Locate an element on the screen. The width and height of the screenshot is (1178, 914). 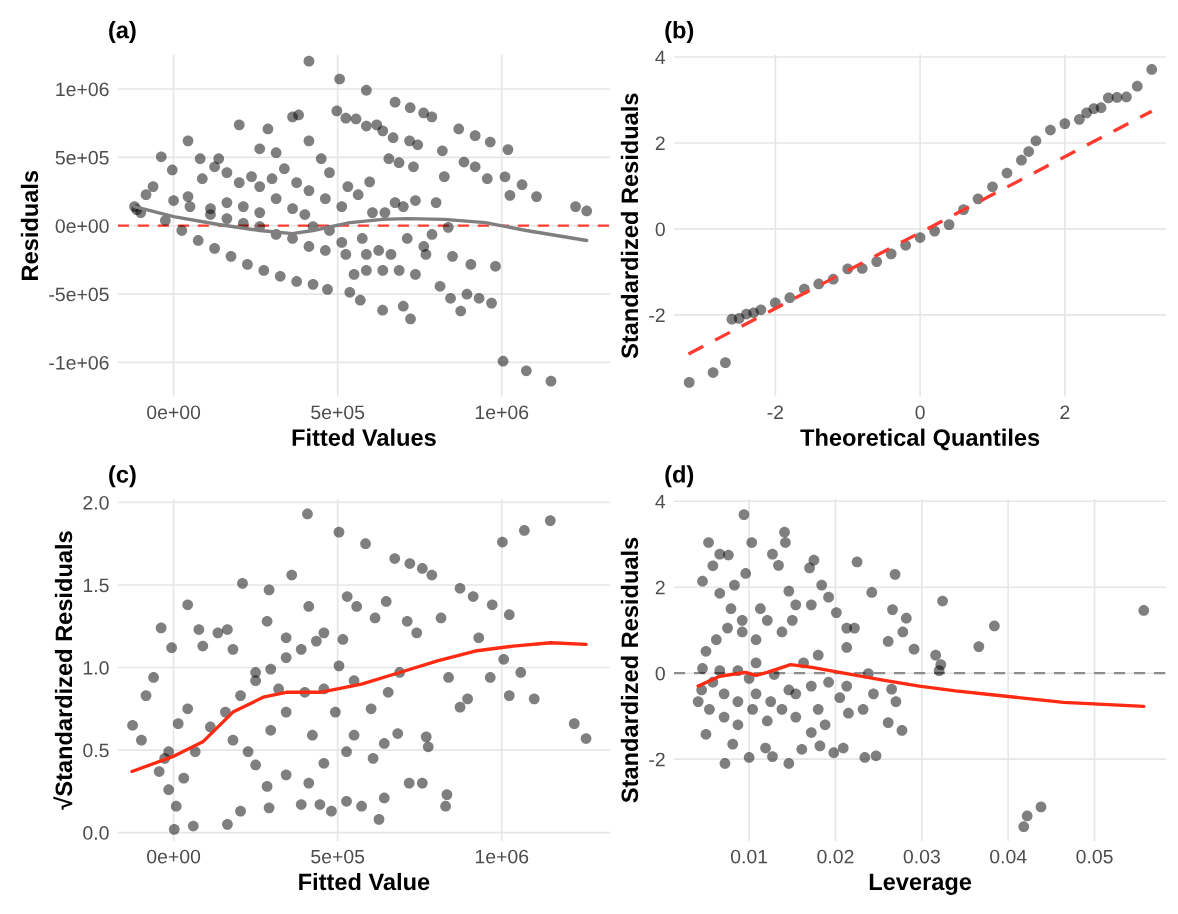
y-tick-label: -5e+05 is located at coordinates (79, 294).